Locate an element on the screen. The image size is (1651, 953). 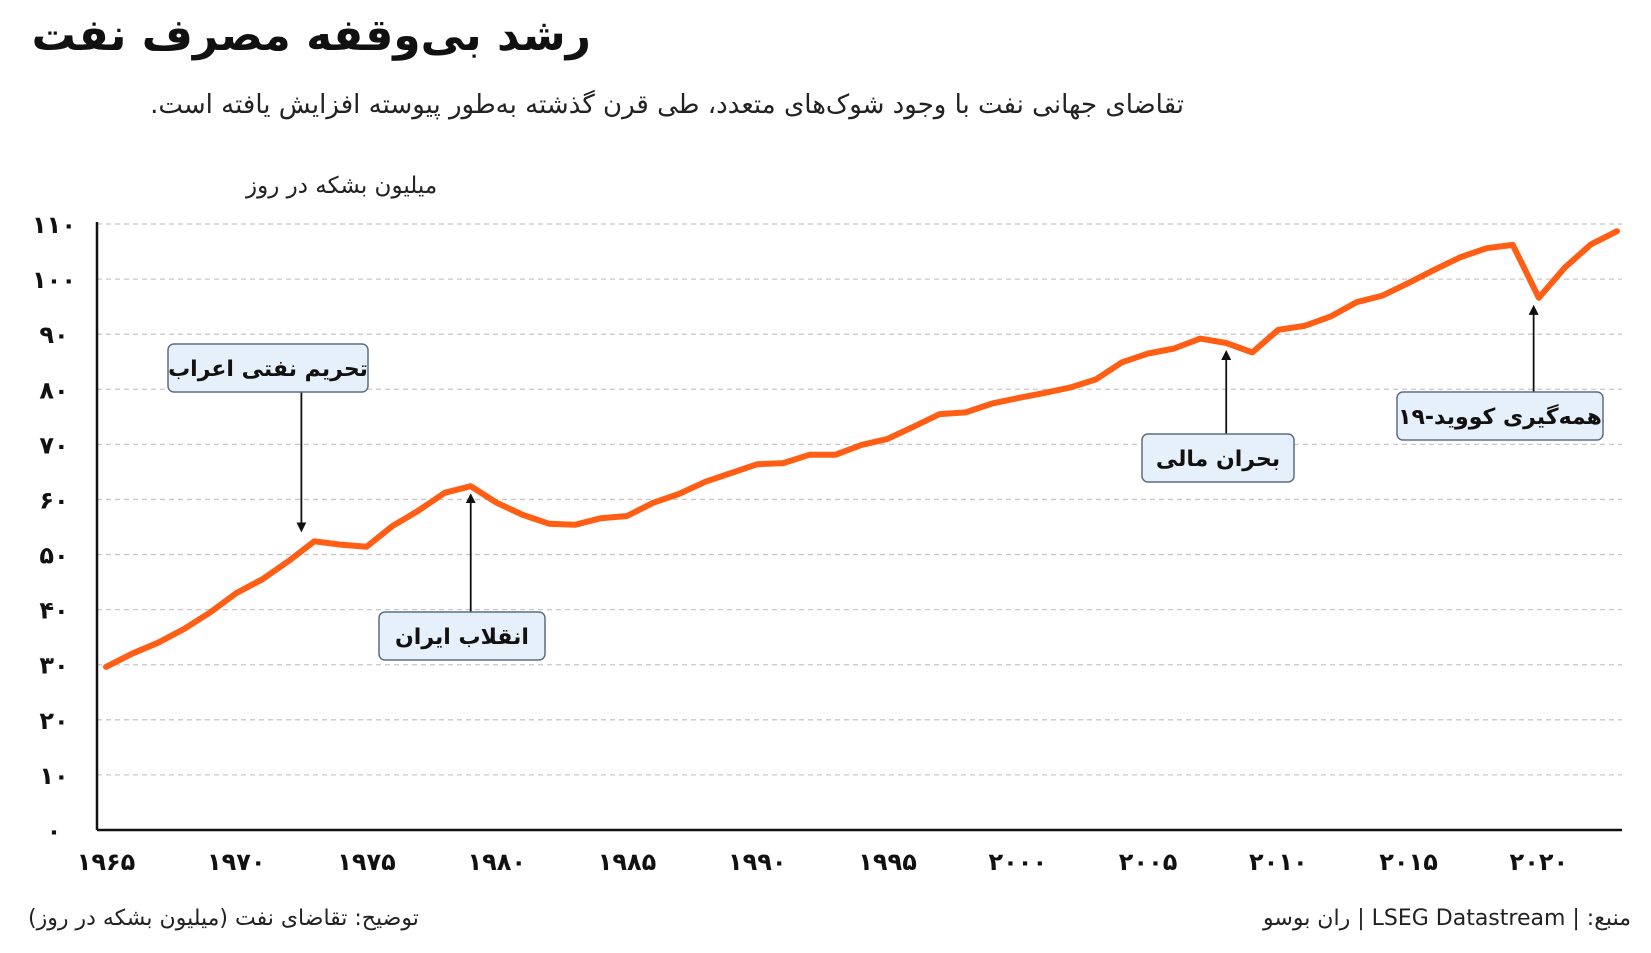
annotation-label: همه‌گیری کووید-۱۹ is located at coordinates (1500, 416).